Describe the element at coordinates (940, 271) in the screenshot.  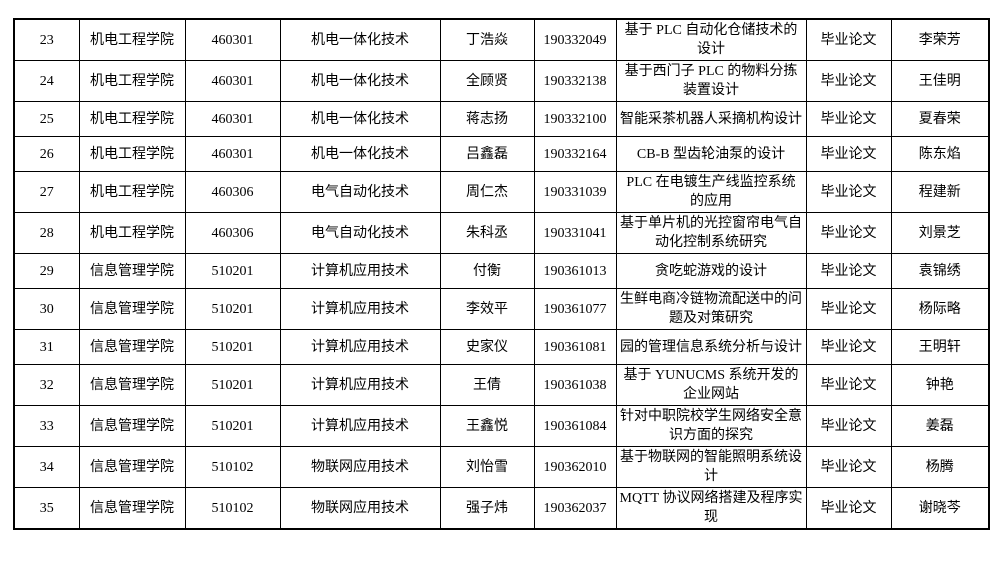
I see `cell-advisor: 袁锦绣` at that location.